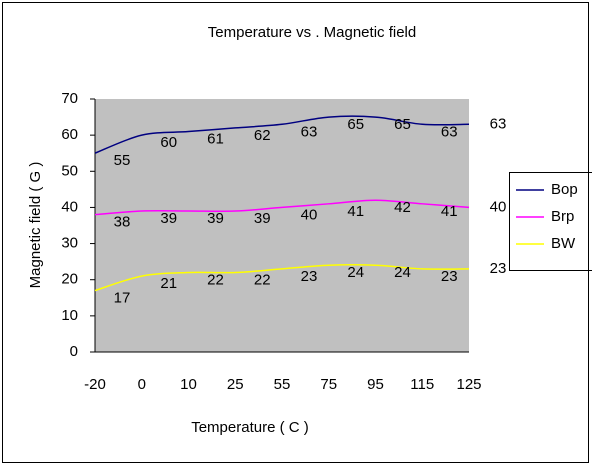 The width and height of the screenshot is (592, 467). I want to click on legend-label: Brp, so click(562, 216).